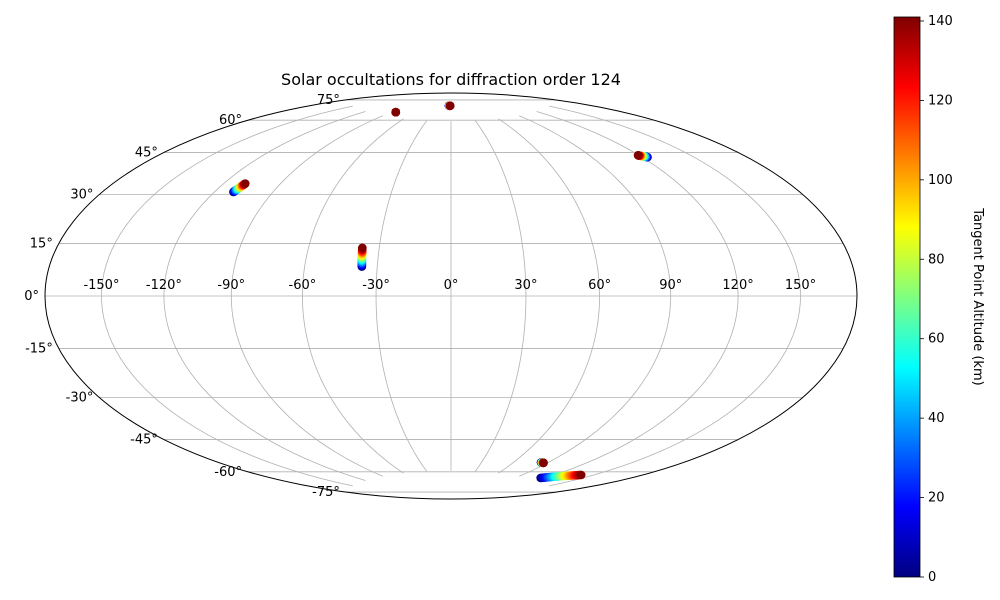 Image resolution: width=1000 pixels, height=600 pixels. What do you see at coordinates (670, 285) in the screenshot?
I see `longitude-tick-label: 90°` at bounding box center [670, 285].